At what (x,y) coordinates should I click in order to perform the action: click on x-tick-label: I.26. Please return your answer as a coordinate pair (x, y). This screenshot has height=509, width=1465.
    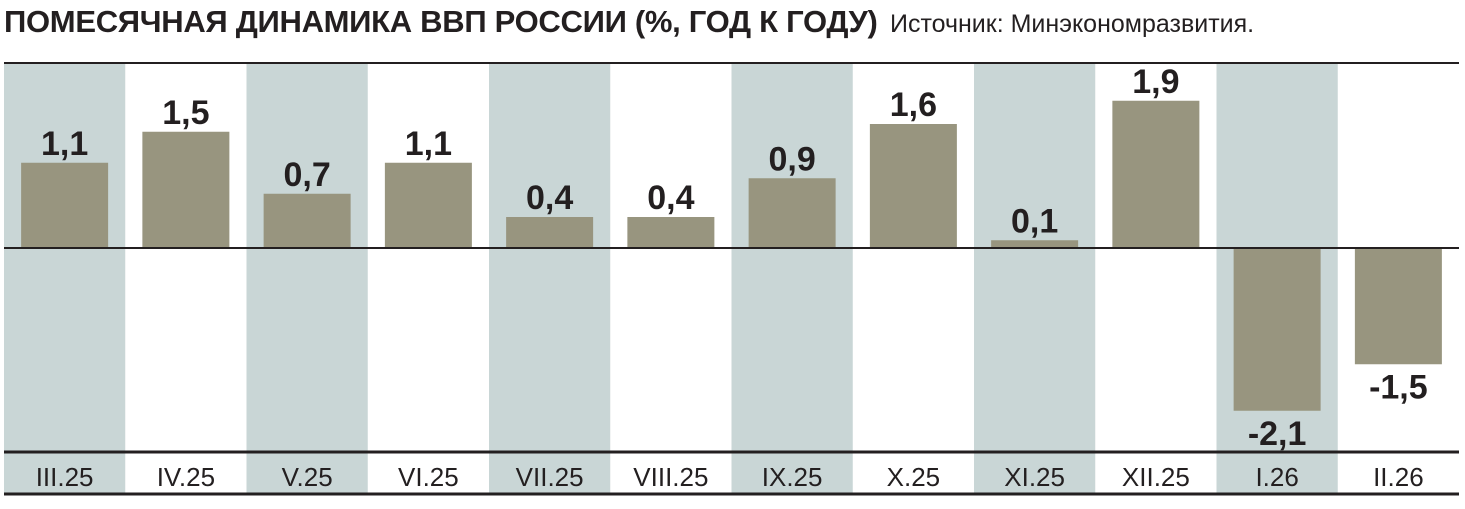
    Looking at the image, I should click on (1276, 477).